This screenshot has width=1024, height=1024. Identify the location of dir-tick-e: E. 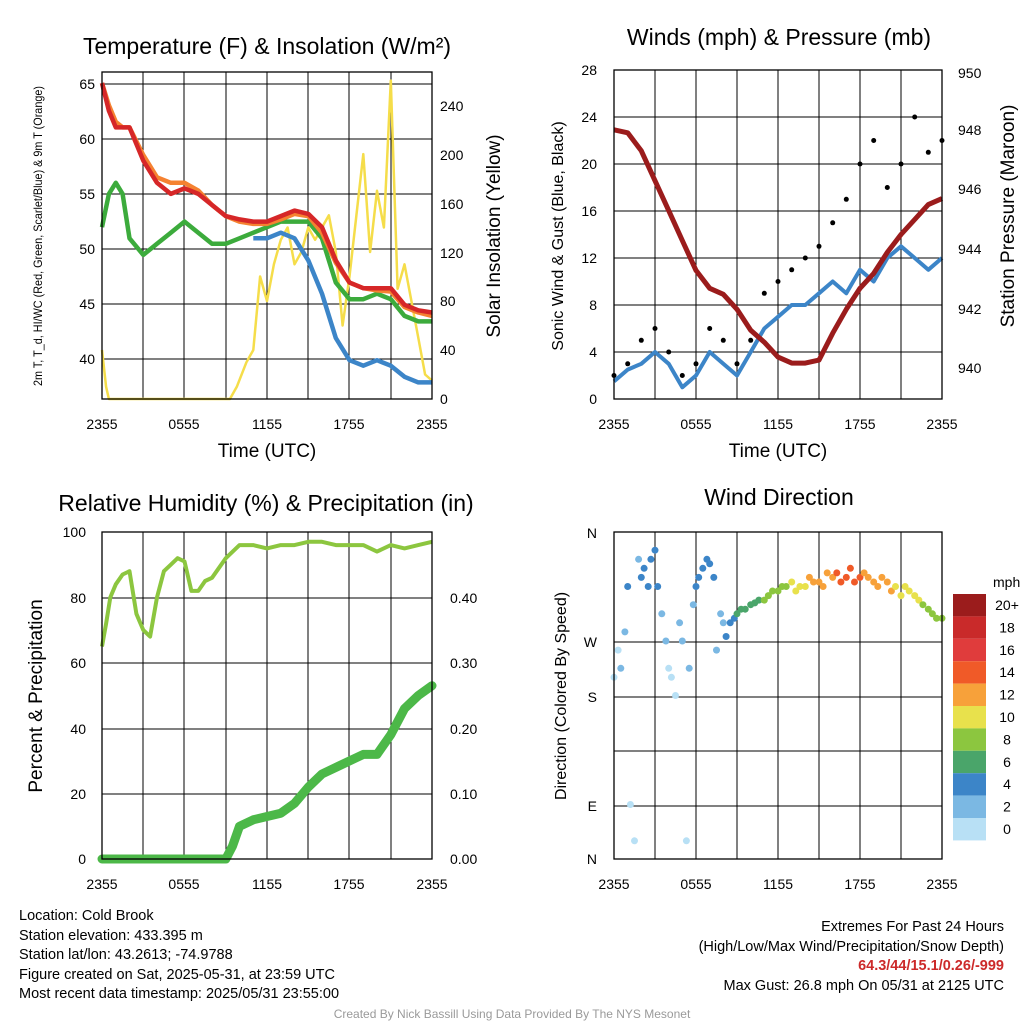
(592, 806).